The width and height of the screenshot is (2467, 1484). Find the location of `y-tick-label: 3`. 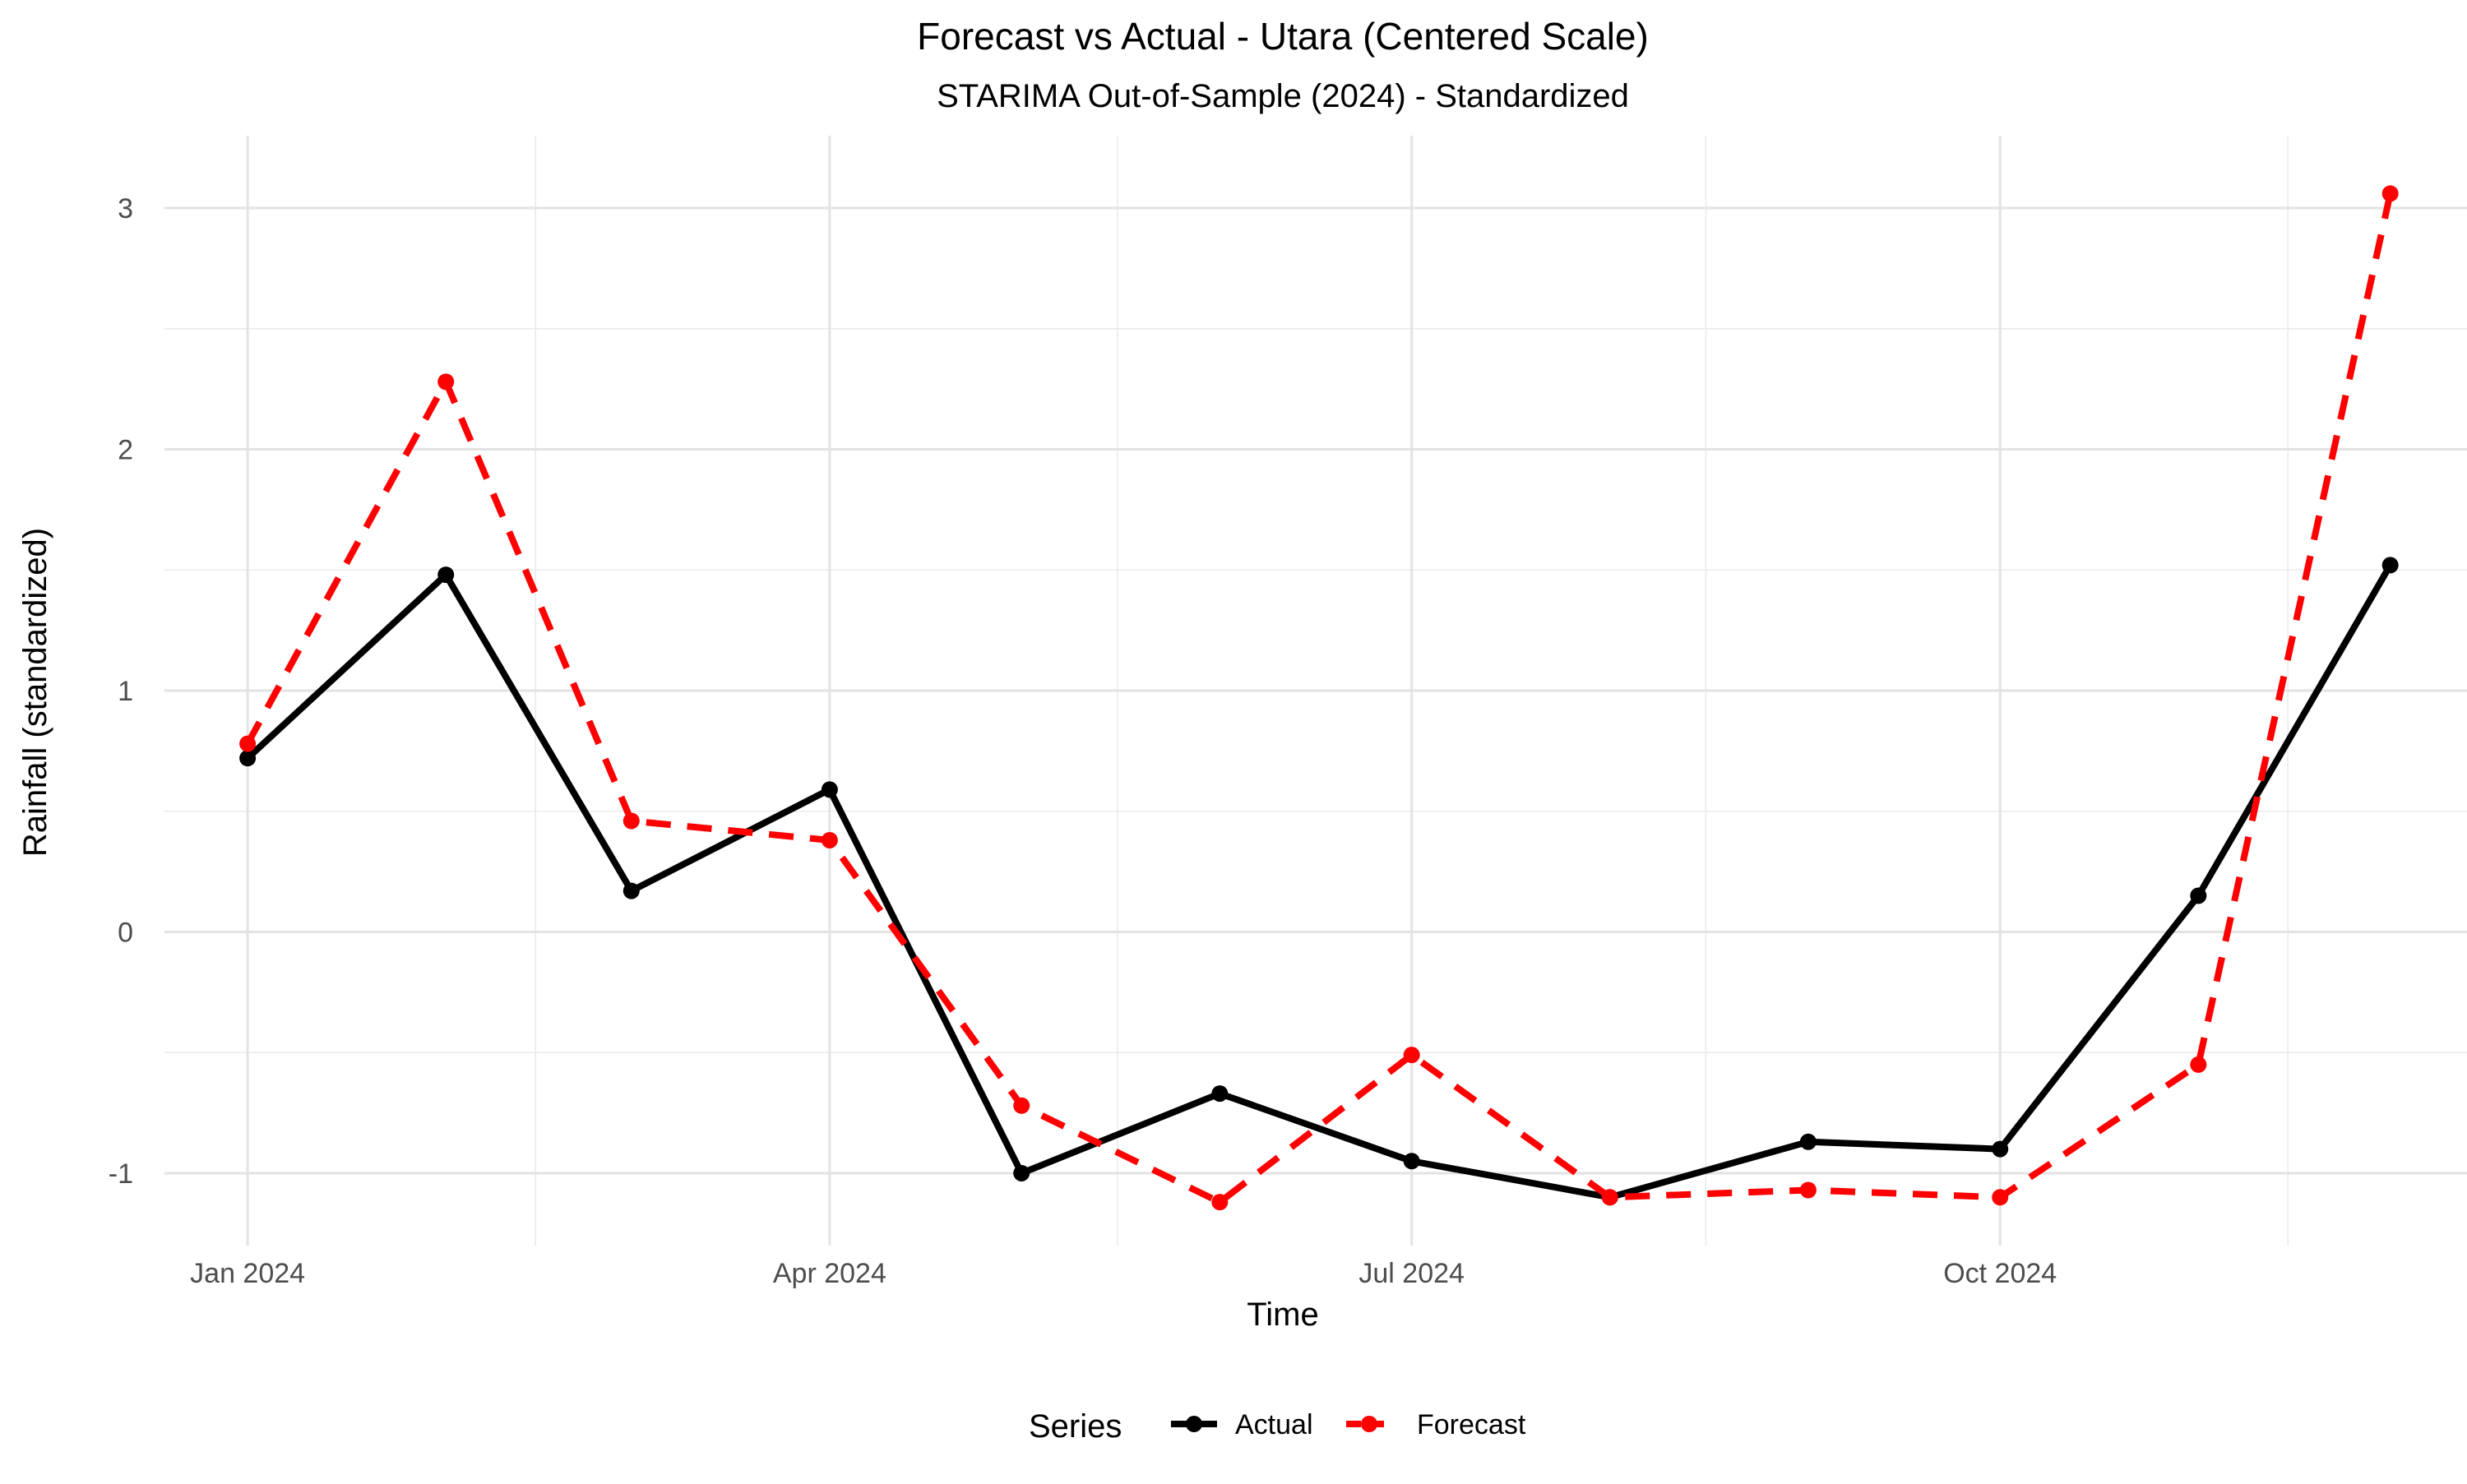

y-tick-label: 3 is located at coordinates (125, 209).